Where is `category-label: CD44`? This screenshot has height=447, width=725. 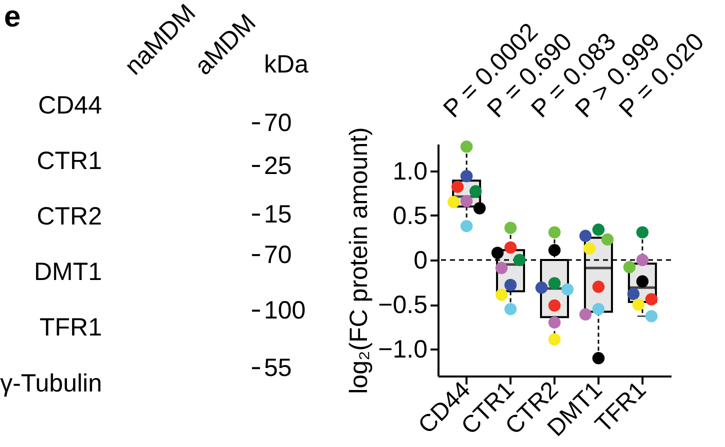
category-label: CD44 is located at coordinates (70, 105).